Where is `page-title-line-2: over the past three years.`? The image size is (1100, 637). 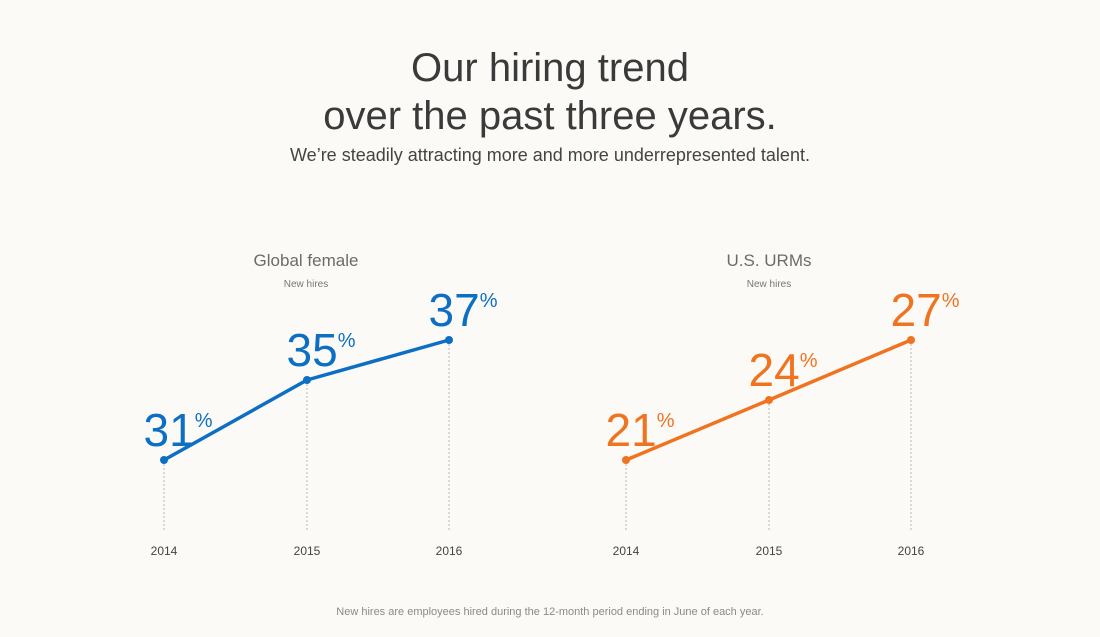
page-title-line-2: over the past three years. is located at coordinates (550, 116).